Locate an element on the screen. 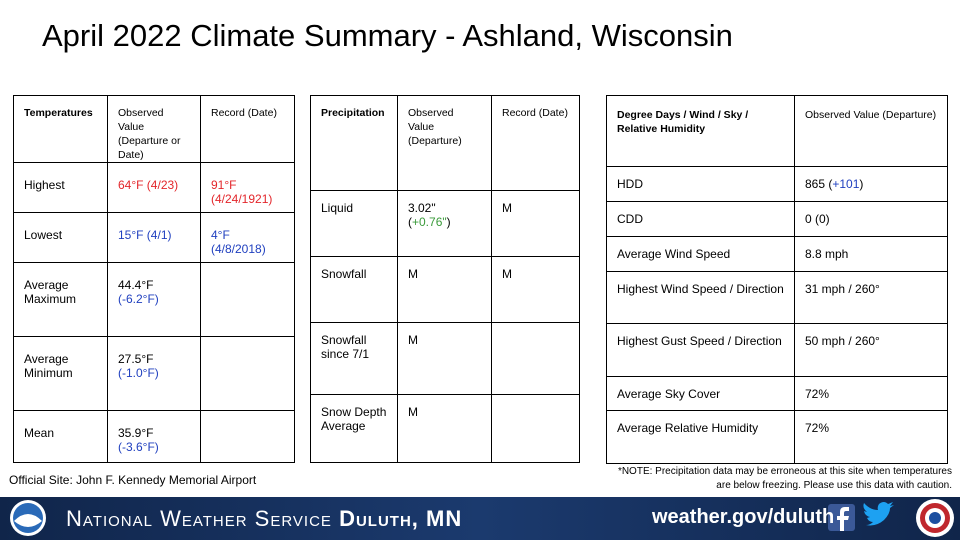 Image resolution: width=960 pixels, height=540 pixels. footer-graphics is located at coordinates (482, 518).